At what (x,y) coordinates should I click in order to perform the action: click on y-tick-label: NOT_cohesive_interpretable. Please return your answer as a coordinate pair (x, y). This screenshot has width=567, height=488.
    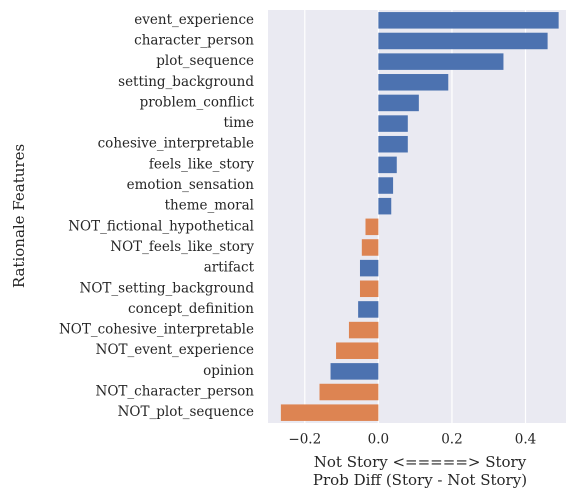
    Looking at the image, I should click on (156, 330).